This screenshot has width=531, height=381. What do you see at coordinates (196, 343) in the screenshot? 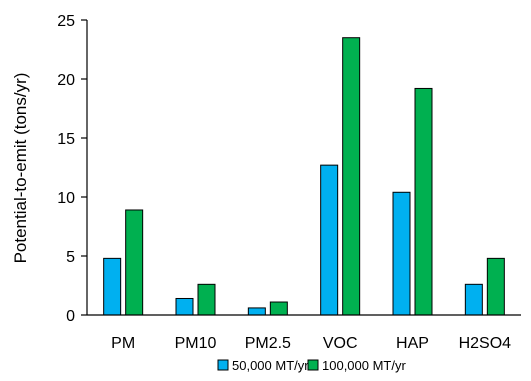
I see `x-category-label: PM10` at bounding box center [196, 343].